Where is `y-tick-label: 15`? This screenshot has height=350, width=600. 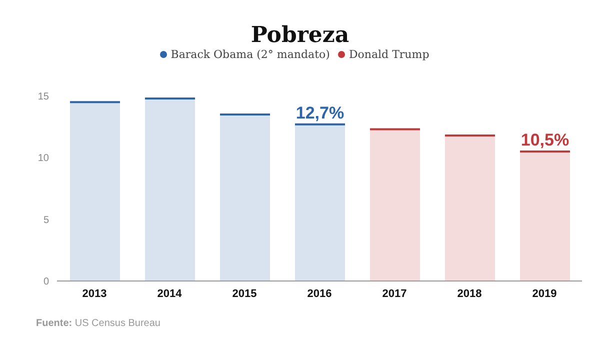 y-tick-label: 15 is located at coordinates (44, 97).